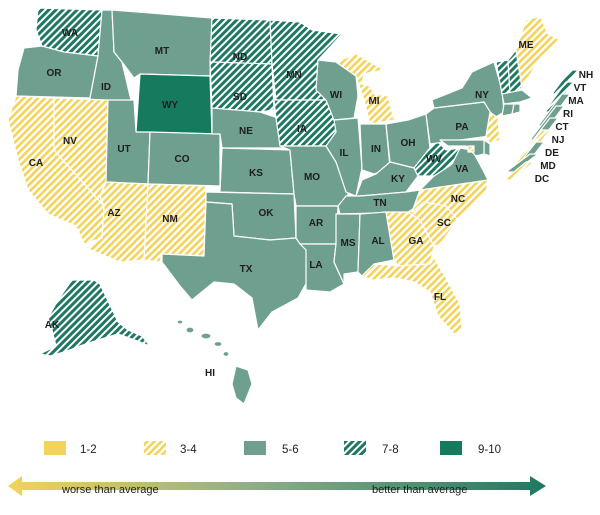 Image resolution: width=600 pixels, height=515 pixels. What do you see at coordinates (290, 450) in the screenshot?
I see `legend-label-5-6: 5-6` at bounding box center [290, 450].